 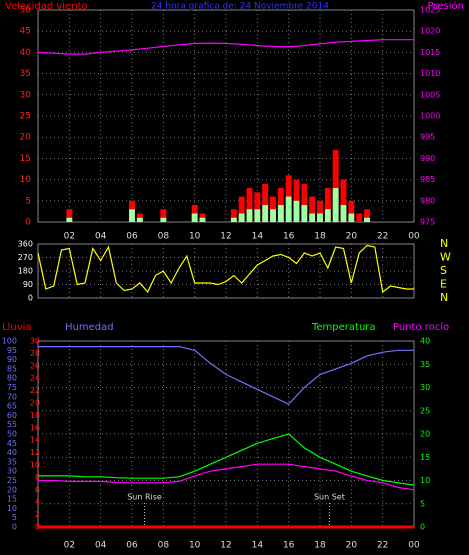 What do you see at coordinates (240, 7) in the screenshot?
I see `chart-title: 24 hora grafica de: 24 Noviembre 2014` at bounding box center [240, 7].